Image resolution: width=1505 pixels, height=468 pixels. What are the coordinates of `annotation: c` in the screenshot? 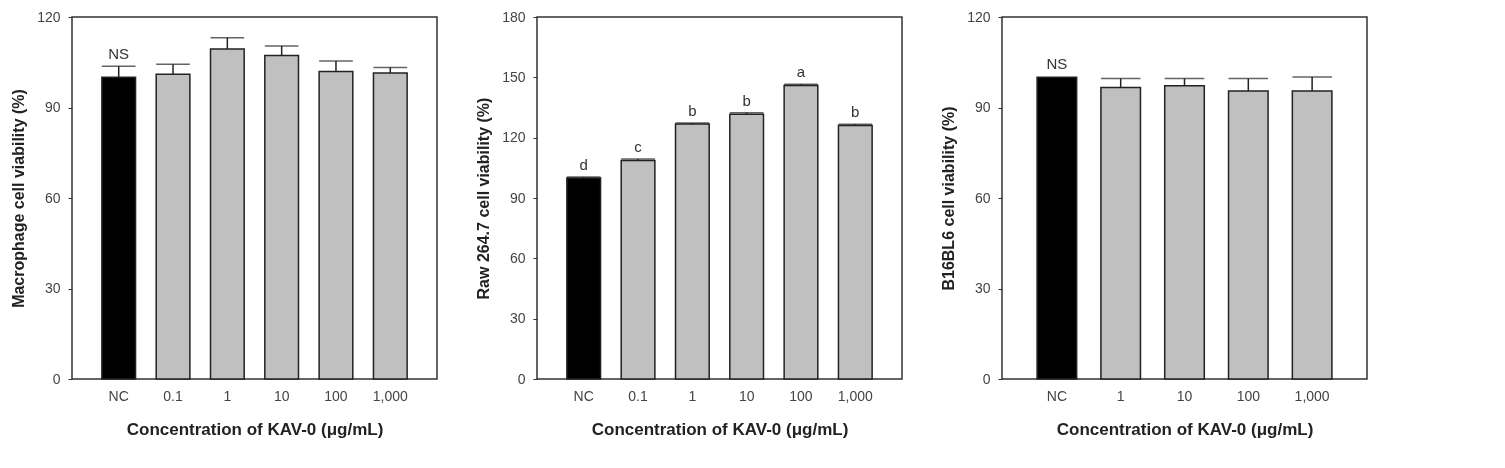 It's located at (638, 146).